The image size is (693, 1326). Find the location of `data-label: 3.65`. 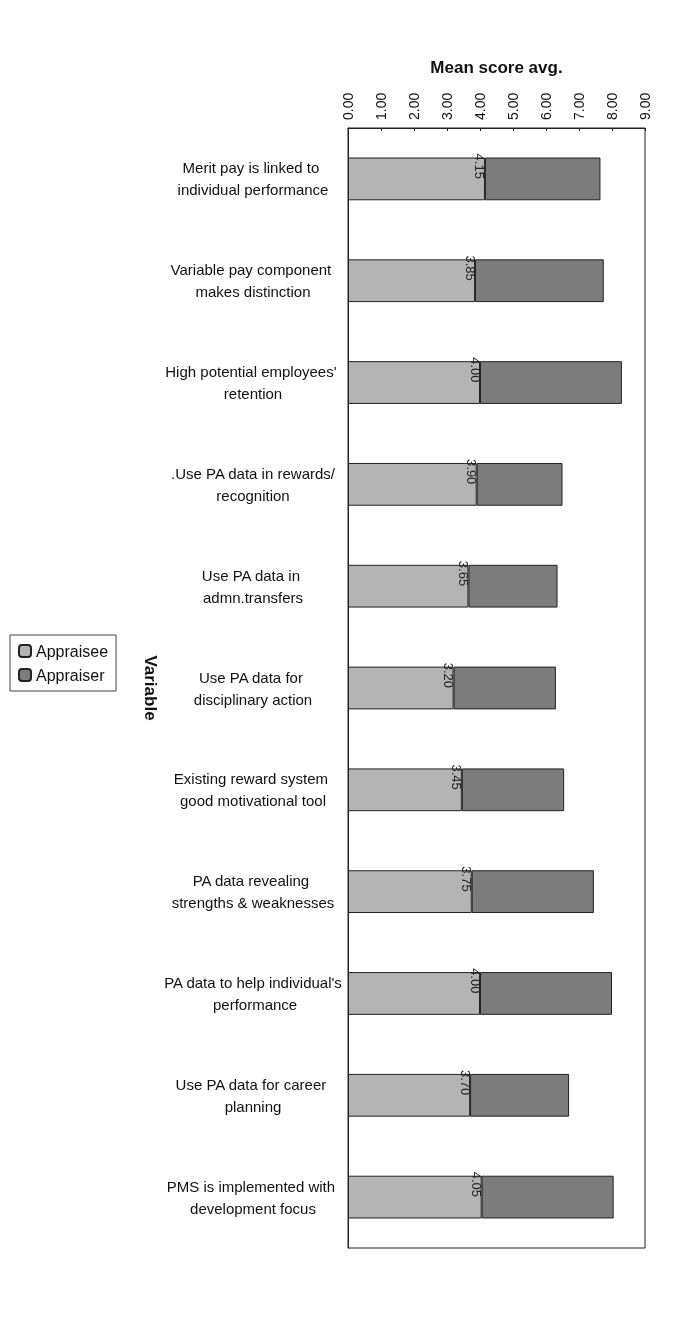

data-label: 3.65 is located at coordinates (463, 573).